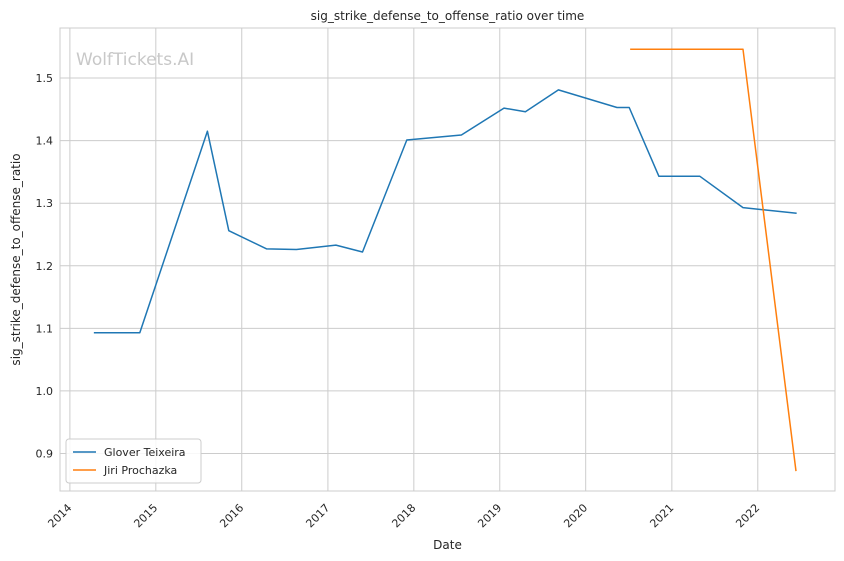 This screenshot has height=561, width=844. What do you see at coordinates (45, 328) in the screenshot?
I see `y-tick-label: 1.1` at bounding box center [45, 328].